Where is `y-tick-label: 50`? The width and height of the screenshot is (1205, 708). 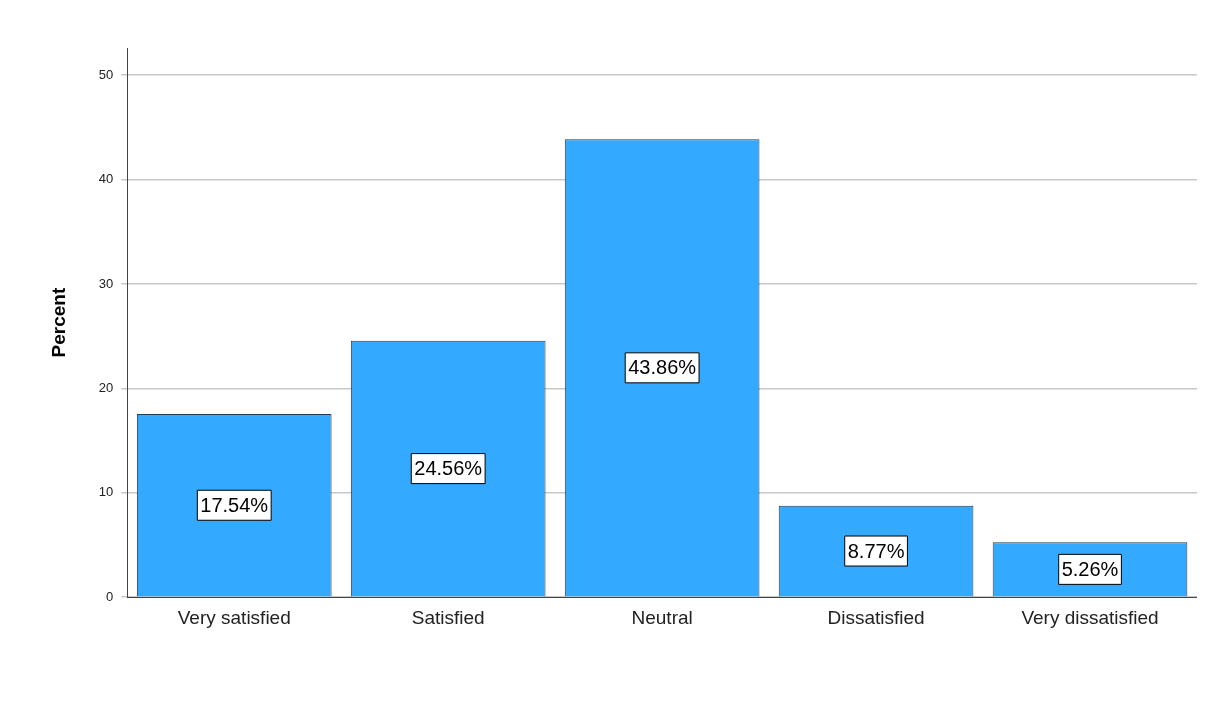
y-tick-label: 50 is located at coordinates (106, 74).